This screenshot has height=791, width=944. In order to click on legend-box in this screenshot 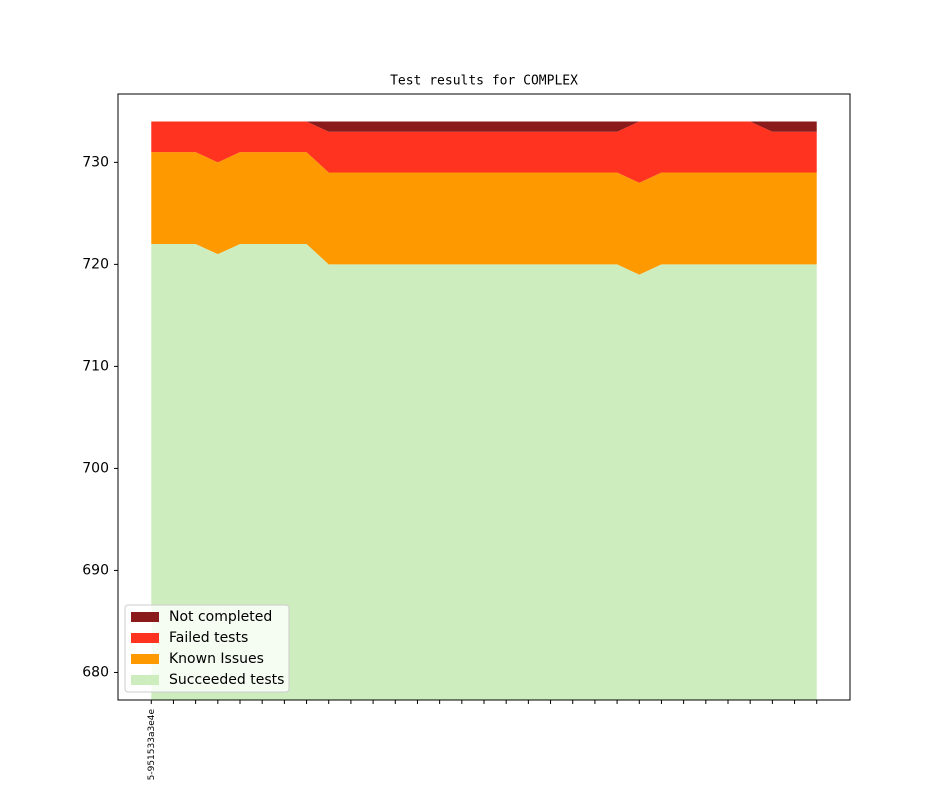, I will do `click(207, 648)`.